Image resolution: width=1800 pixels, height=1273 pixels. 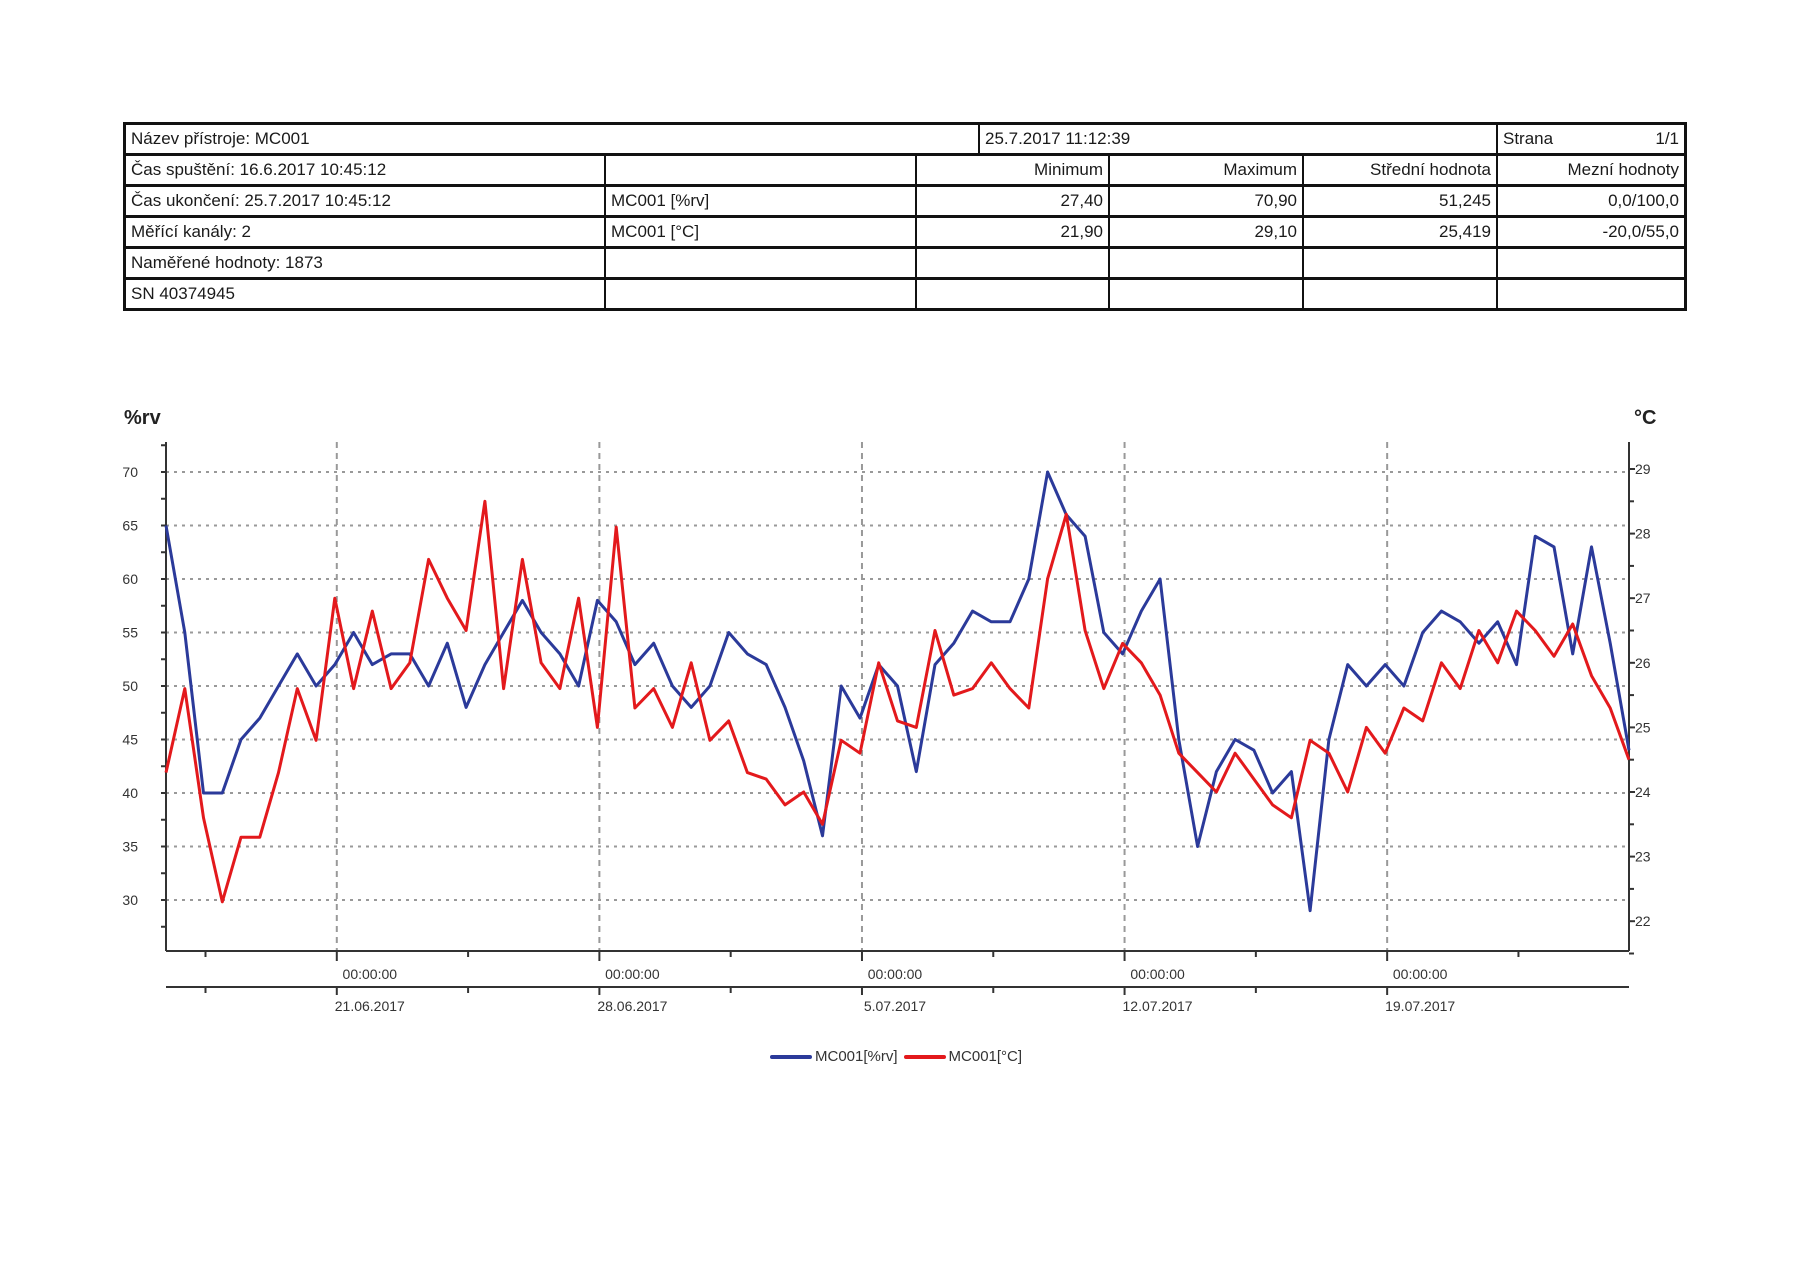 What do you see at coordinates (1237, 139) in the screenshot?
I see `report-datetime: 25.7.2017 11:12:39` at bounding box center [1237, 139].